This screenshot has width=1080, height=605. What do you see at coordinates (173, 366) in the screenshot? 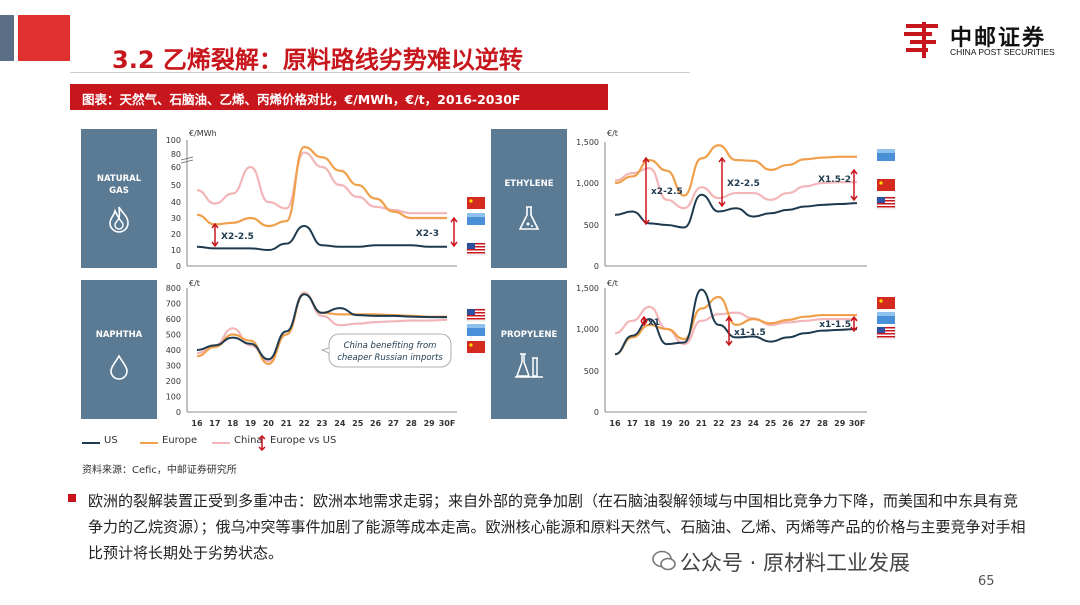
I see `y-tick-label: 300` at bounding box center [173, 366].